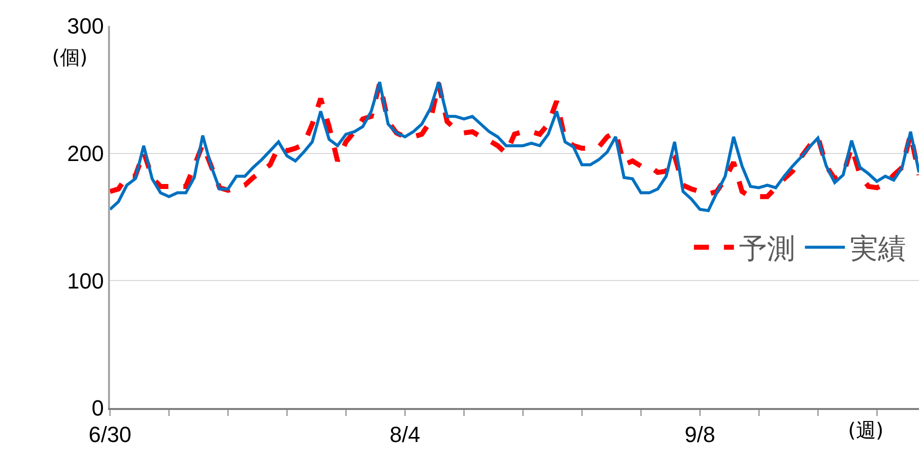  I want to click on y-axis-title: (個), so click(70, 57).